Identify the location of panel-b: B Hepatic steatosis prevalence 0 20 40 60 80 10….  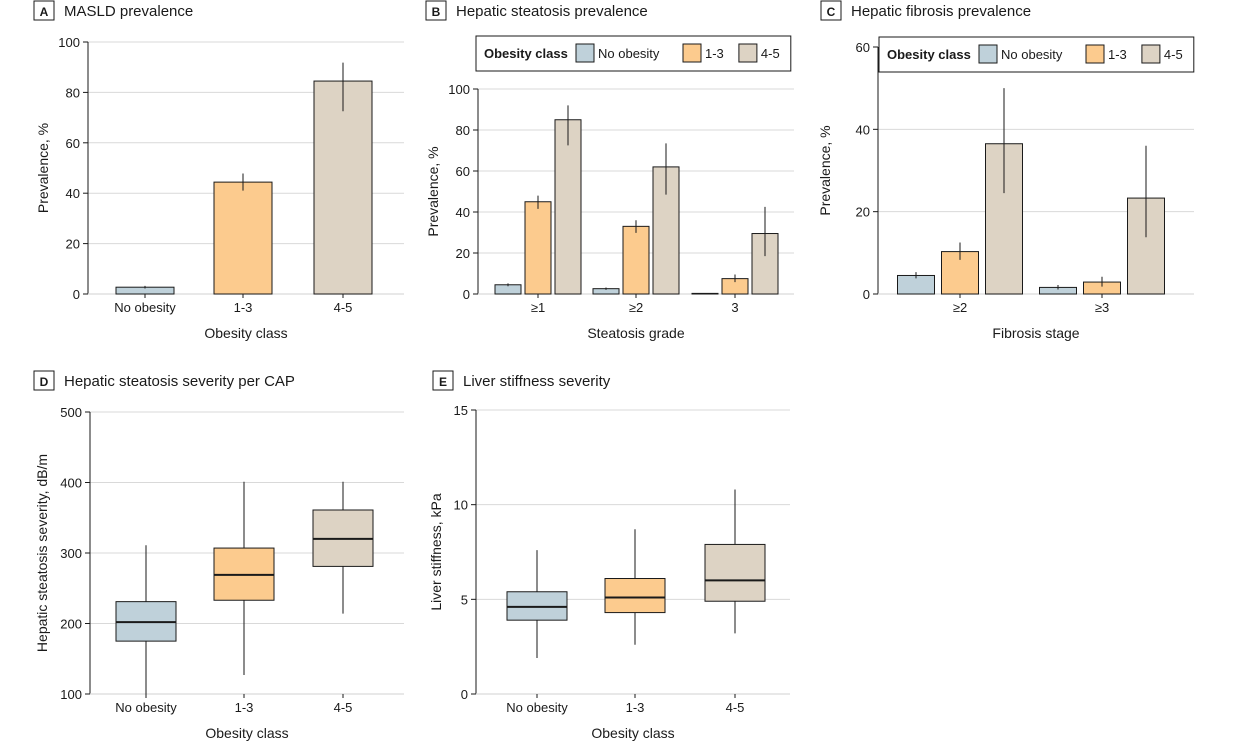
(609, 170).